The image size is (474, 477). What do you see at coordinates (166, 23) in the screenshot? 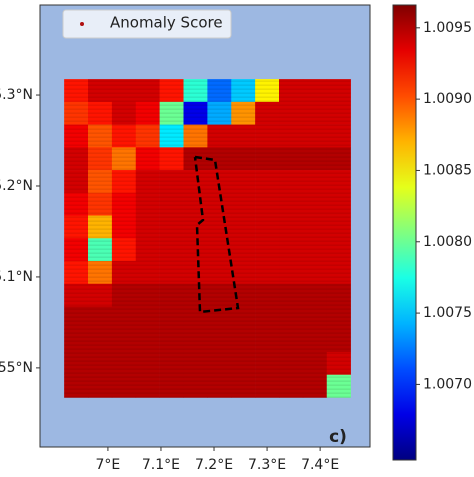
I see `legend-label: Anomaly Score` at bounding box center [166, 23].